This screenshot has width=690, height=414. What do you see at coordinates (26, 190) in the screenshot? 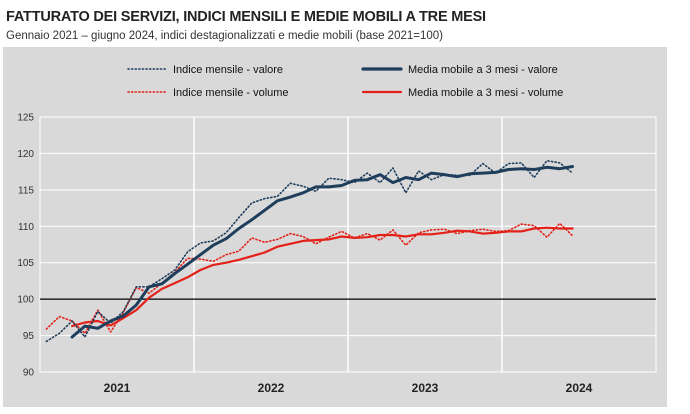
I see `y-tick-label: 115` at bounding box center [26, 190].